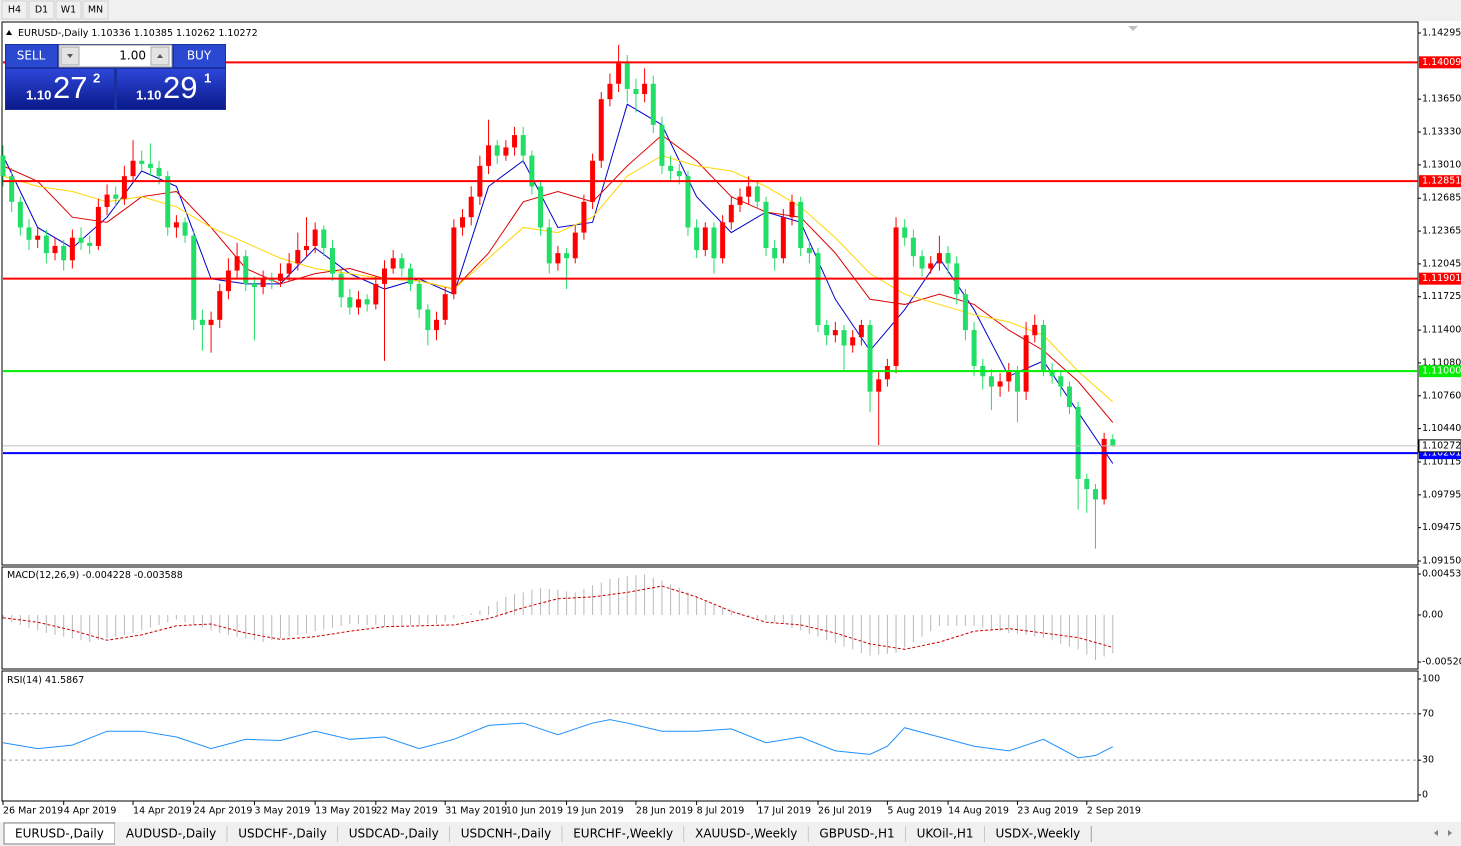 This screenshot has width=1461, height=846. I want to click on y-tick-label: 1.11080, so click(1441, 362).